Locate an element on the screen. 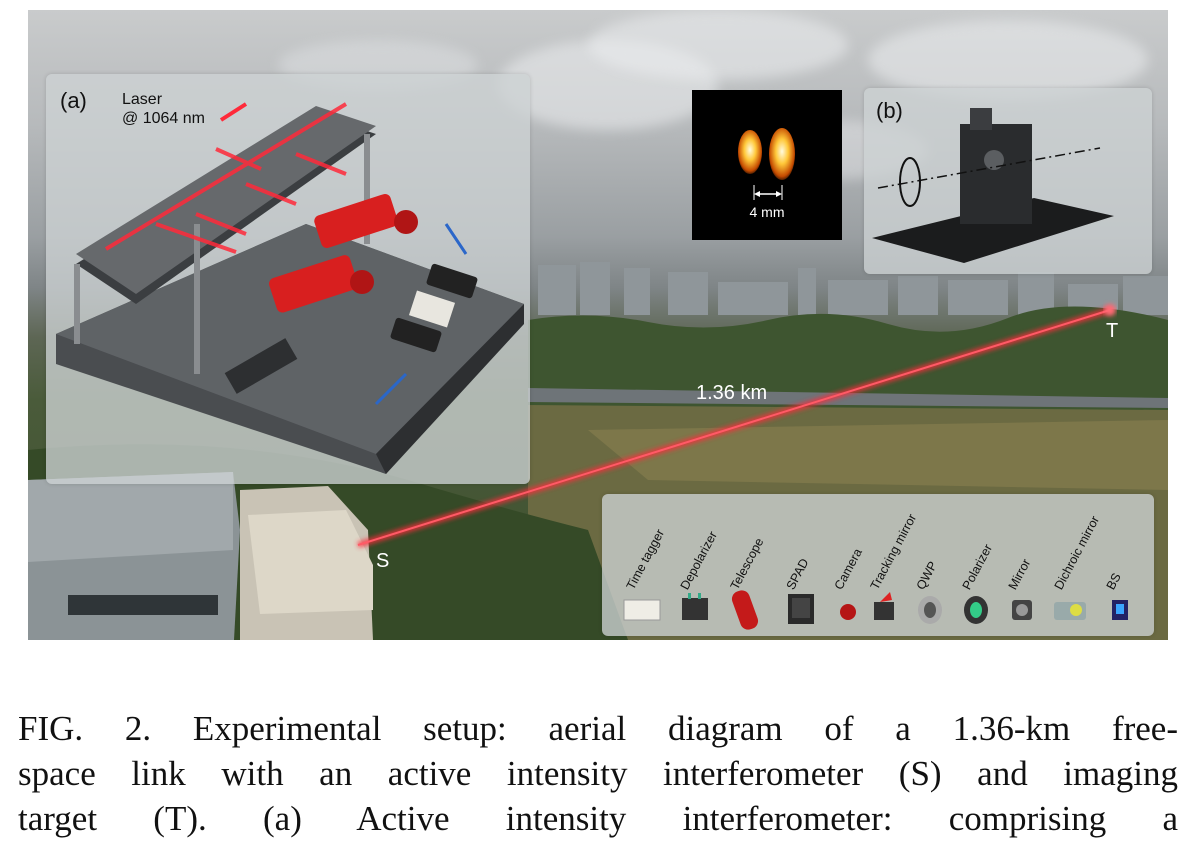 The image size is (1200, 861). legend-item: Depolarizer is located at coordinates (698, 565).